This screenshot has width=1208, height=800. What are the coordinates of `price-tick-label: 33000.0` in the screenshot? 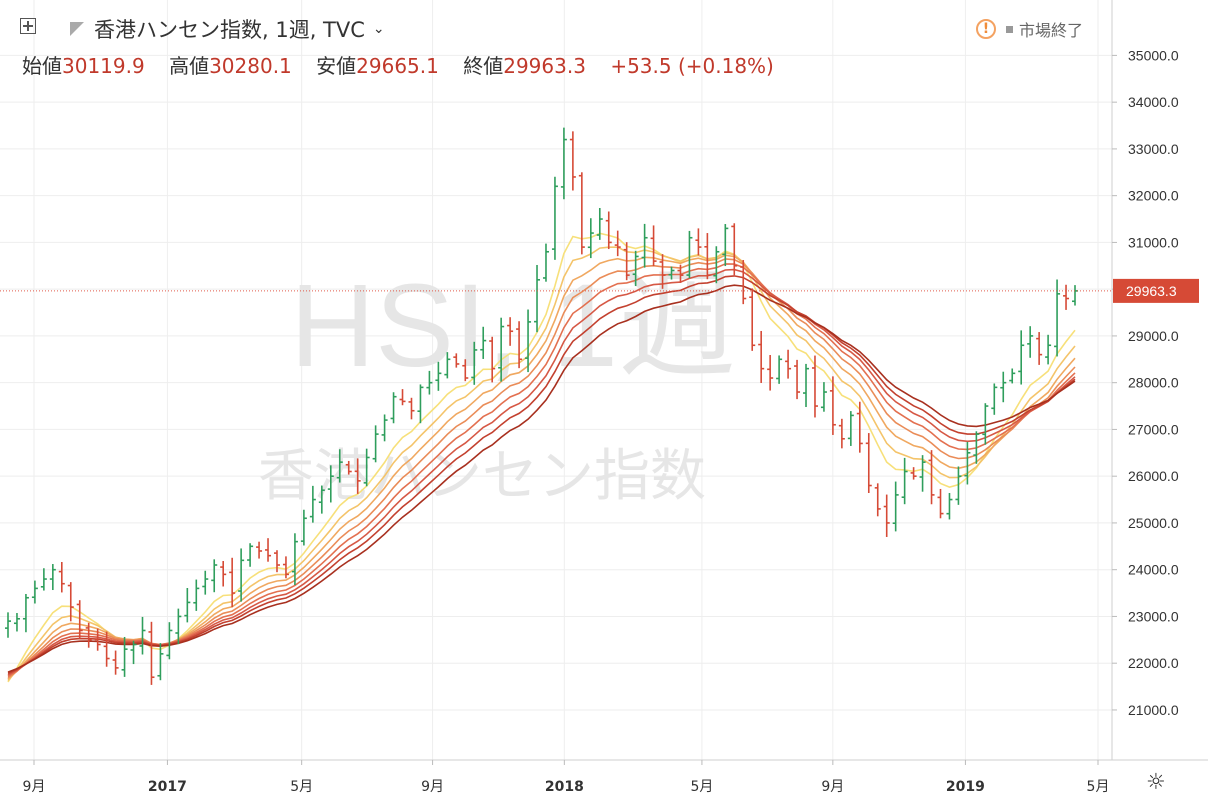 It's located at (1153, 149).